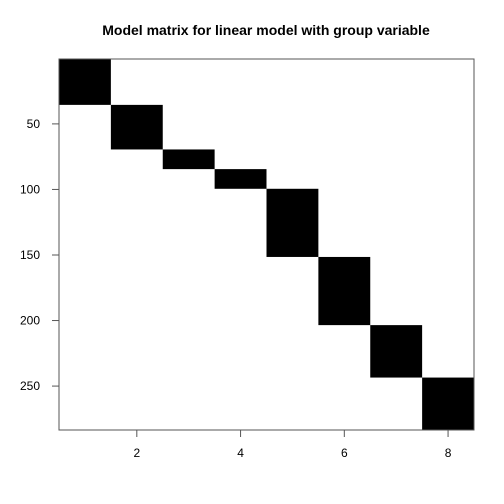 The width and height of the screenshot is (504, 504). What do you see at coordinates (30, 189) in the screenshot?
I see `y-tick-label-100: 100` at bounding box center [30, 189].